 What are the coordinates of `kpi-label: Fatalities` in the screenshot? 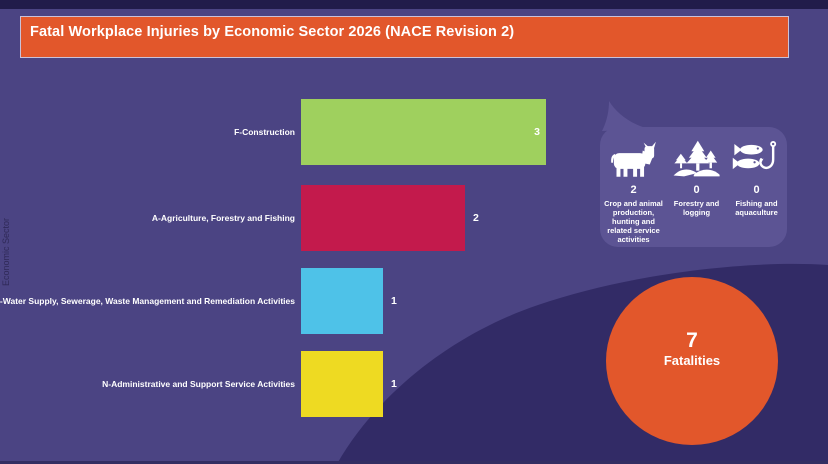 It's located at (692, 360).